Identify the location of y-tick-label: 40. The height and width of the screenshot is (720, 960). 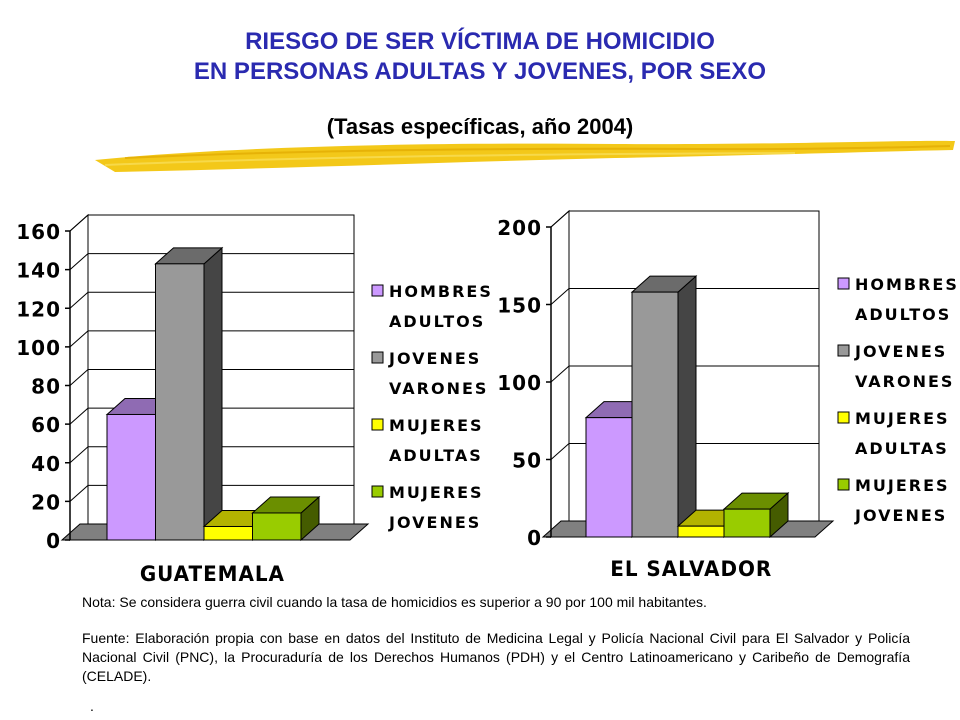
(46, 464).